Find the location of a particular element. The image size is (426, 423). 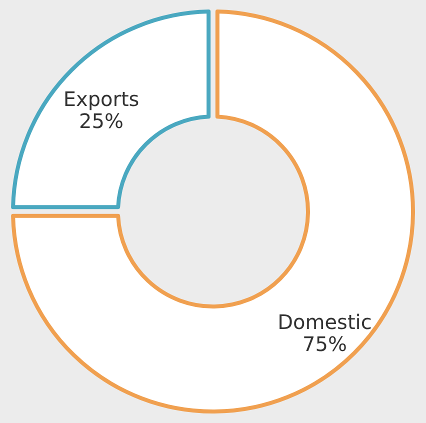

data-label: 75% is located at coordinates (324, 344).